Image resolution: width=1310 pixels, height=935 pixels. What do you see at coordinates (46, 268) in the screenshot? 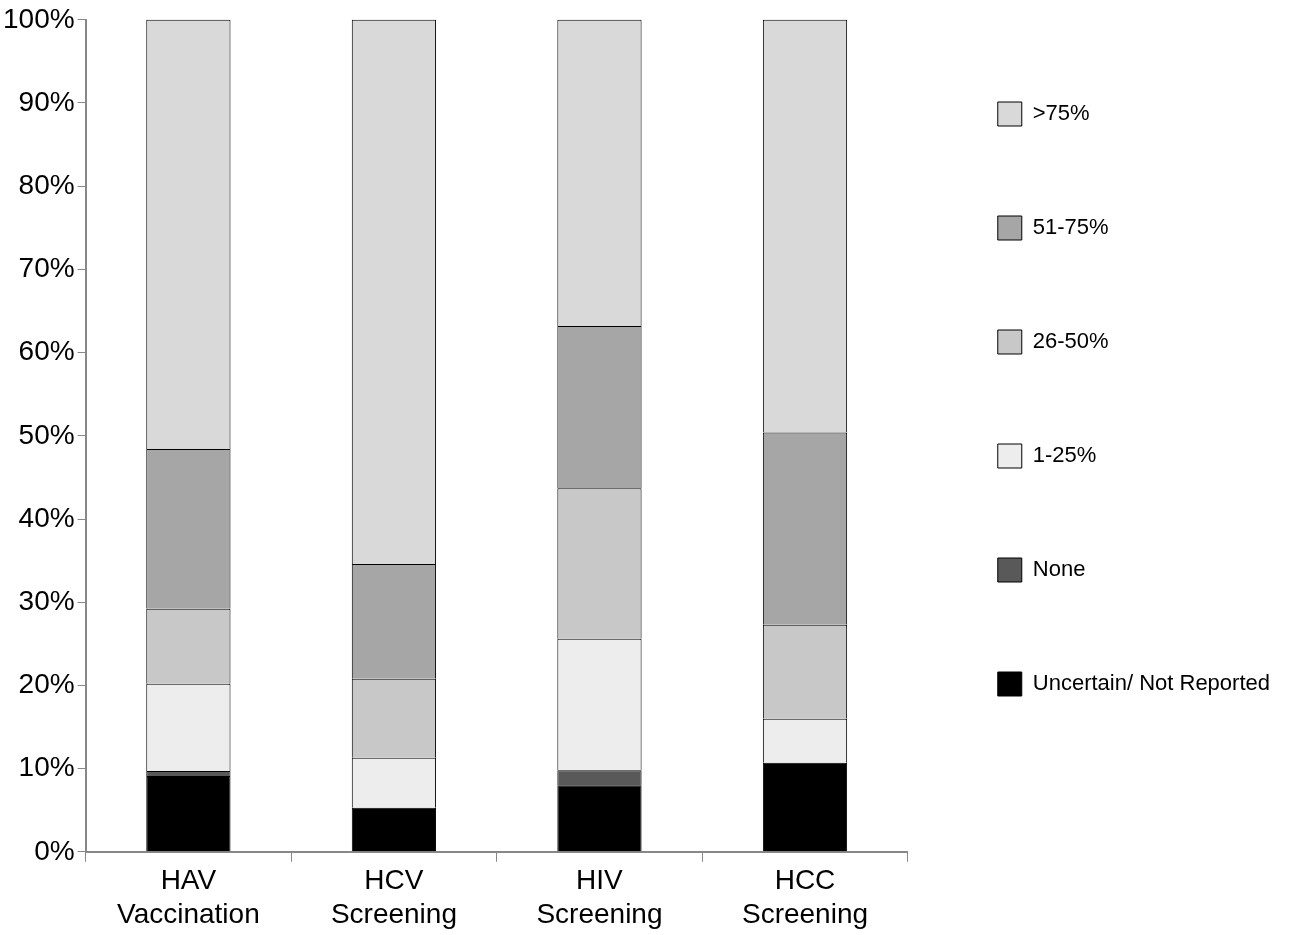
I see `y-tick-label: 70%` at bounding box center [46, 268].